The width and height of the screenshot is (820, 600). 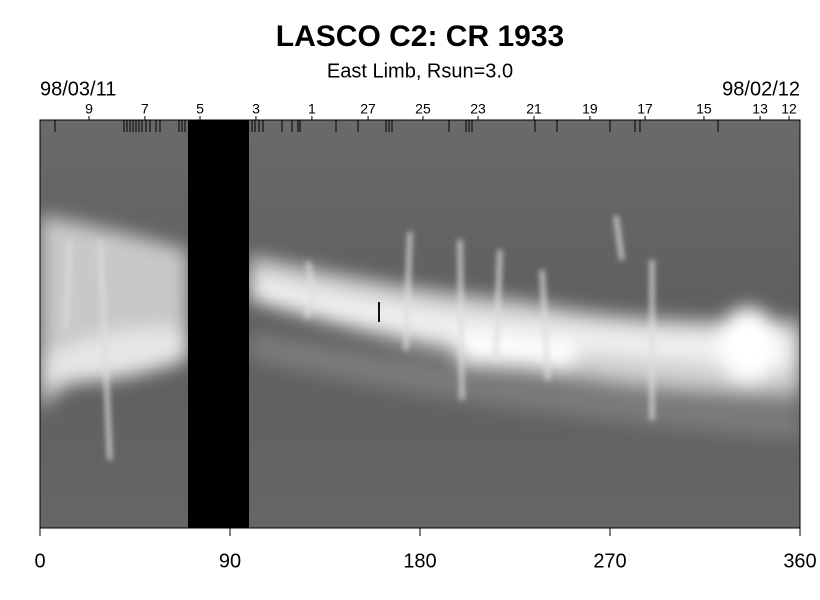 I want to click on start-date: 98/03/11, so click(x=78, y=89).